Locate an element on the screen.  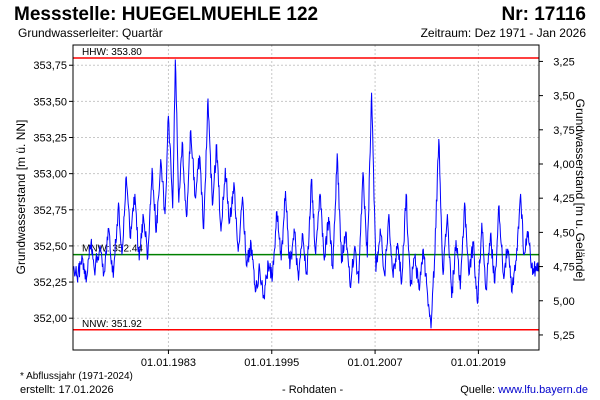
source-label: Quelle: www.lfu.bayern.de is located at coordinates (524, 390).